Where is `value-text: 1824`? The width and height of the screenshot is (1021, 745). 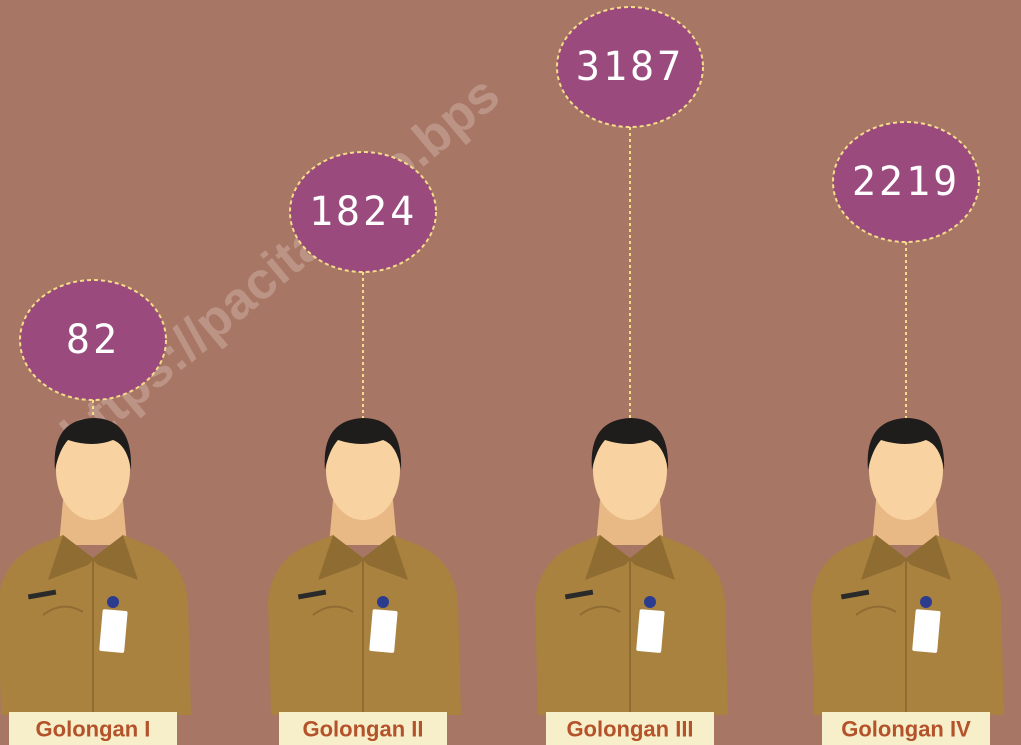 value-text: 1824 is located at coordinates (363, 212).